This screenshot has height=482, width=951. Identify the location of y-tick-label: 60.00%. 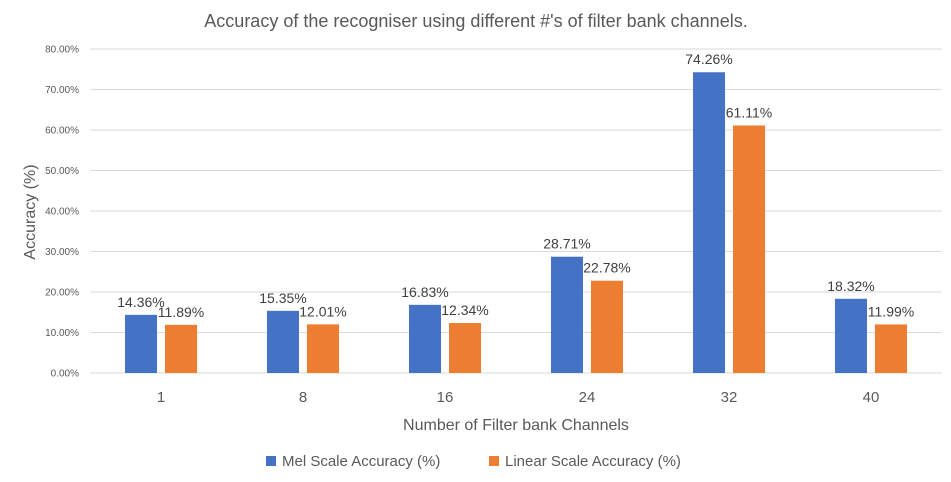
(62, 131).